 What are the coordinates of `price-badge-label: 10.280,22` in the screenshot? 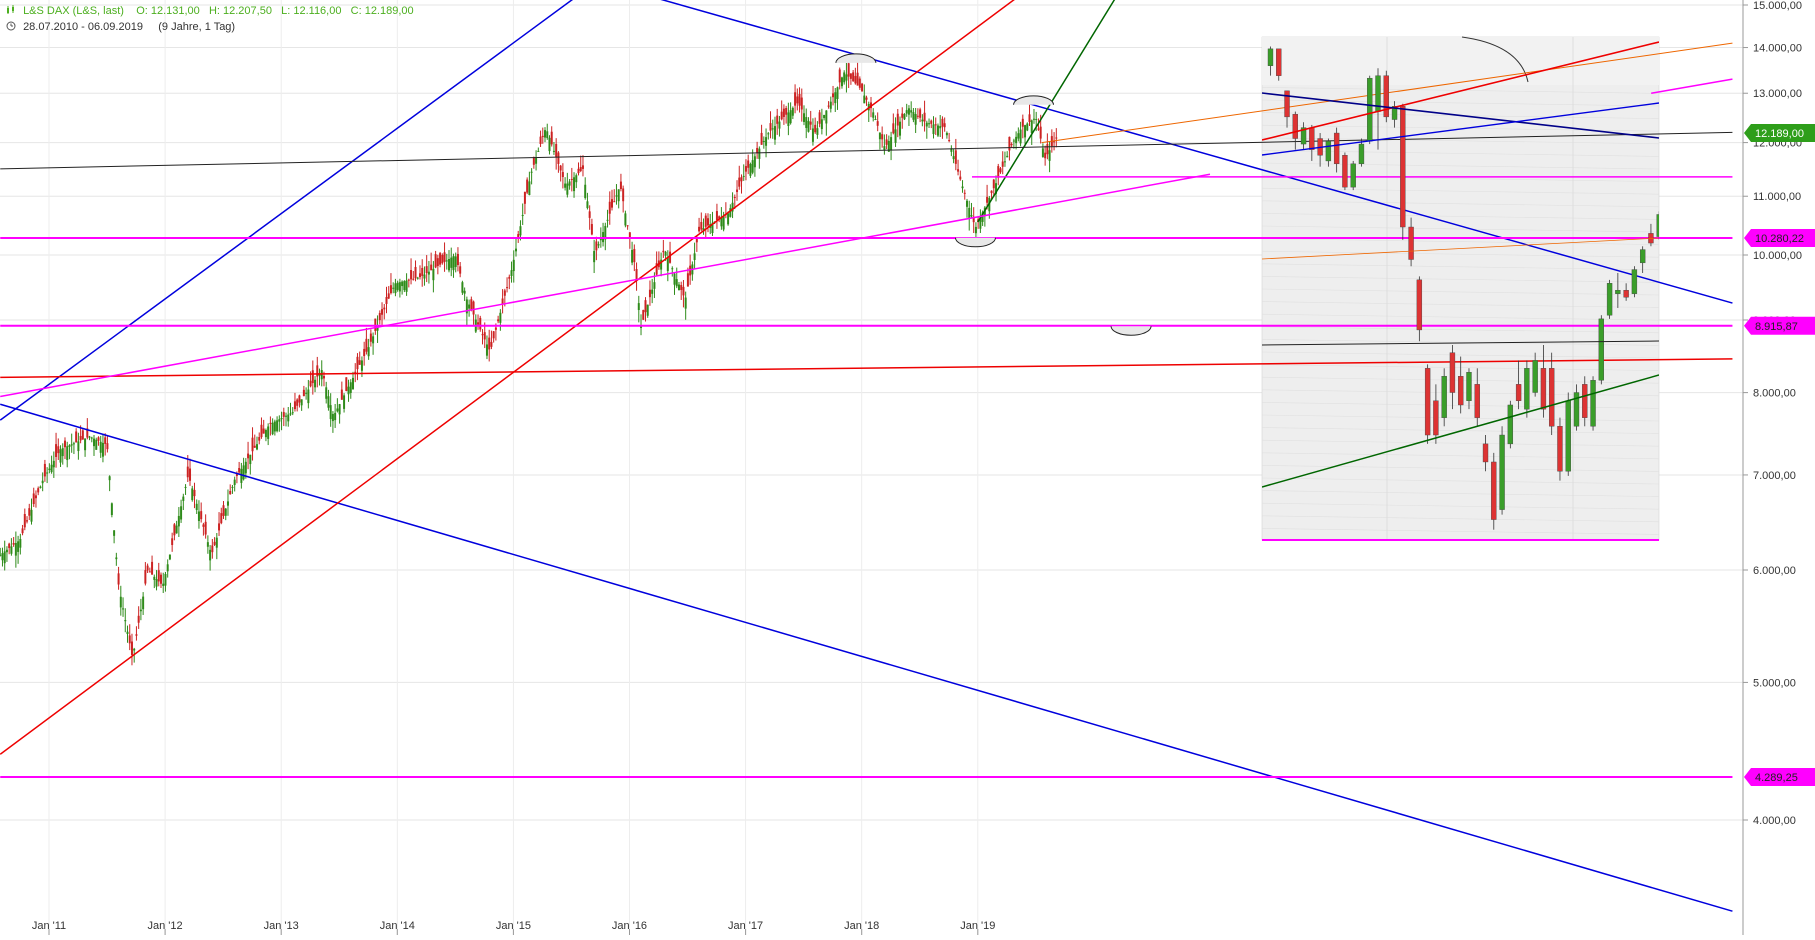 It's located at (1779, 239).